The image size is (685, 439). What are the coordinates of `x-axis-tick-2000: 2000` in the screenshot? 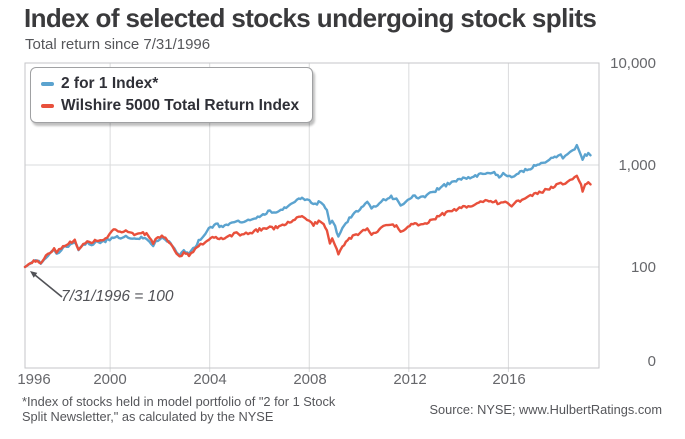 It's located at (110, 379).